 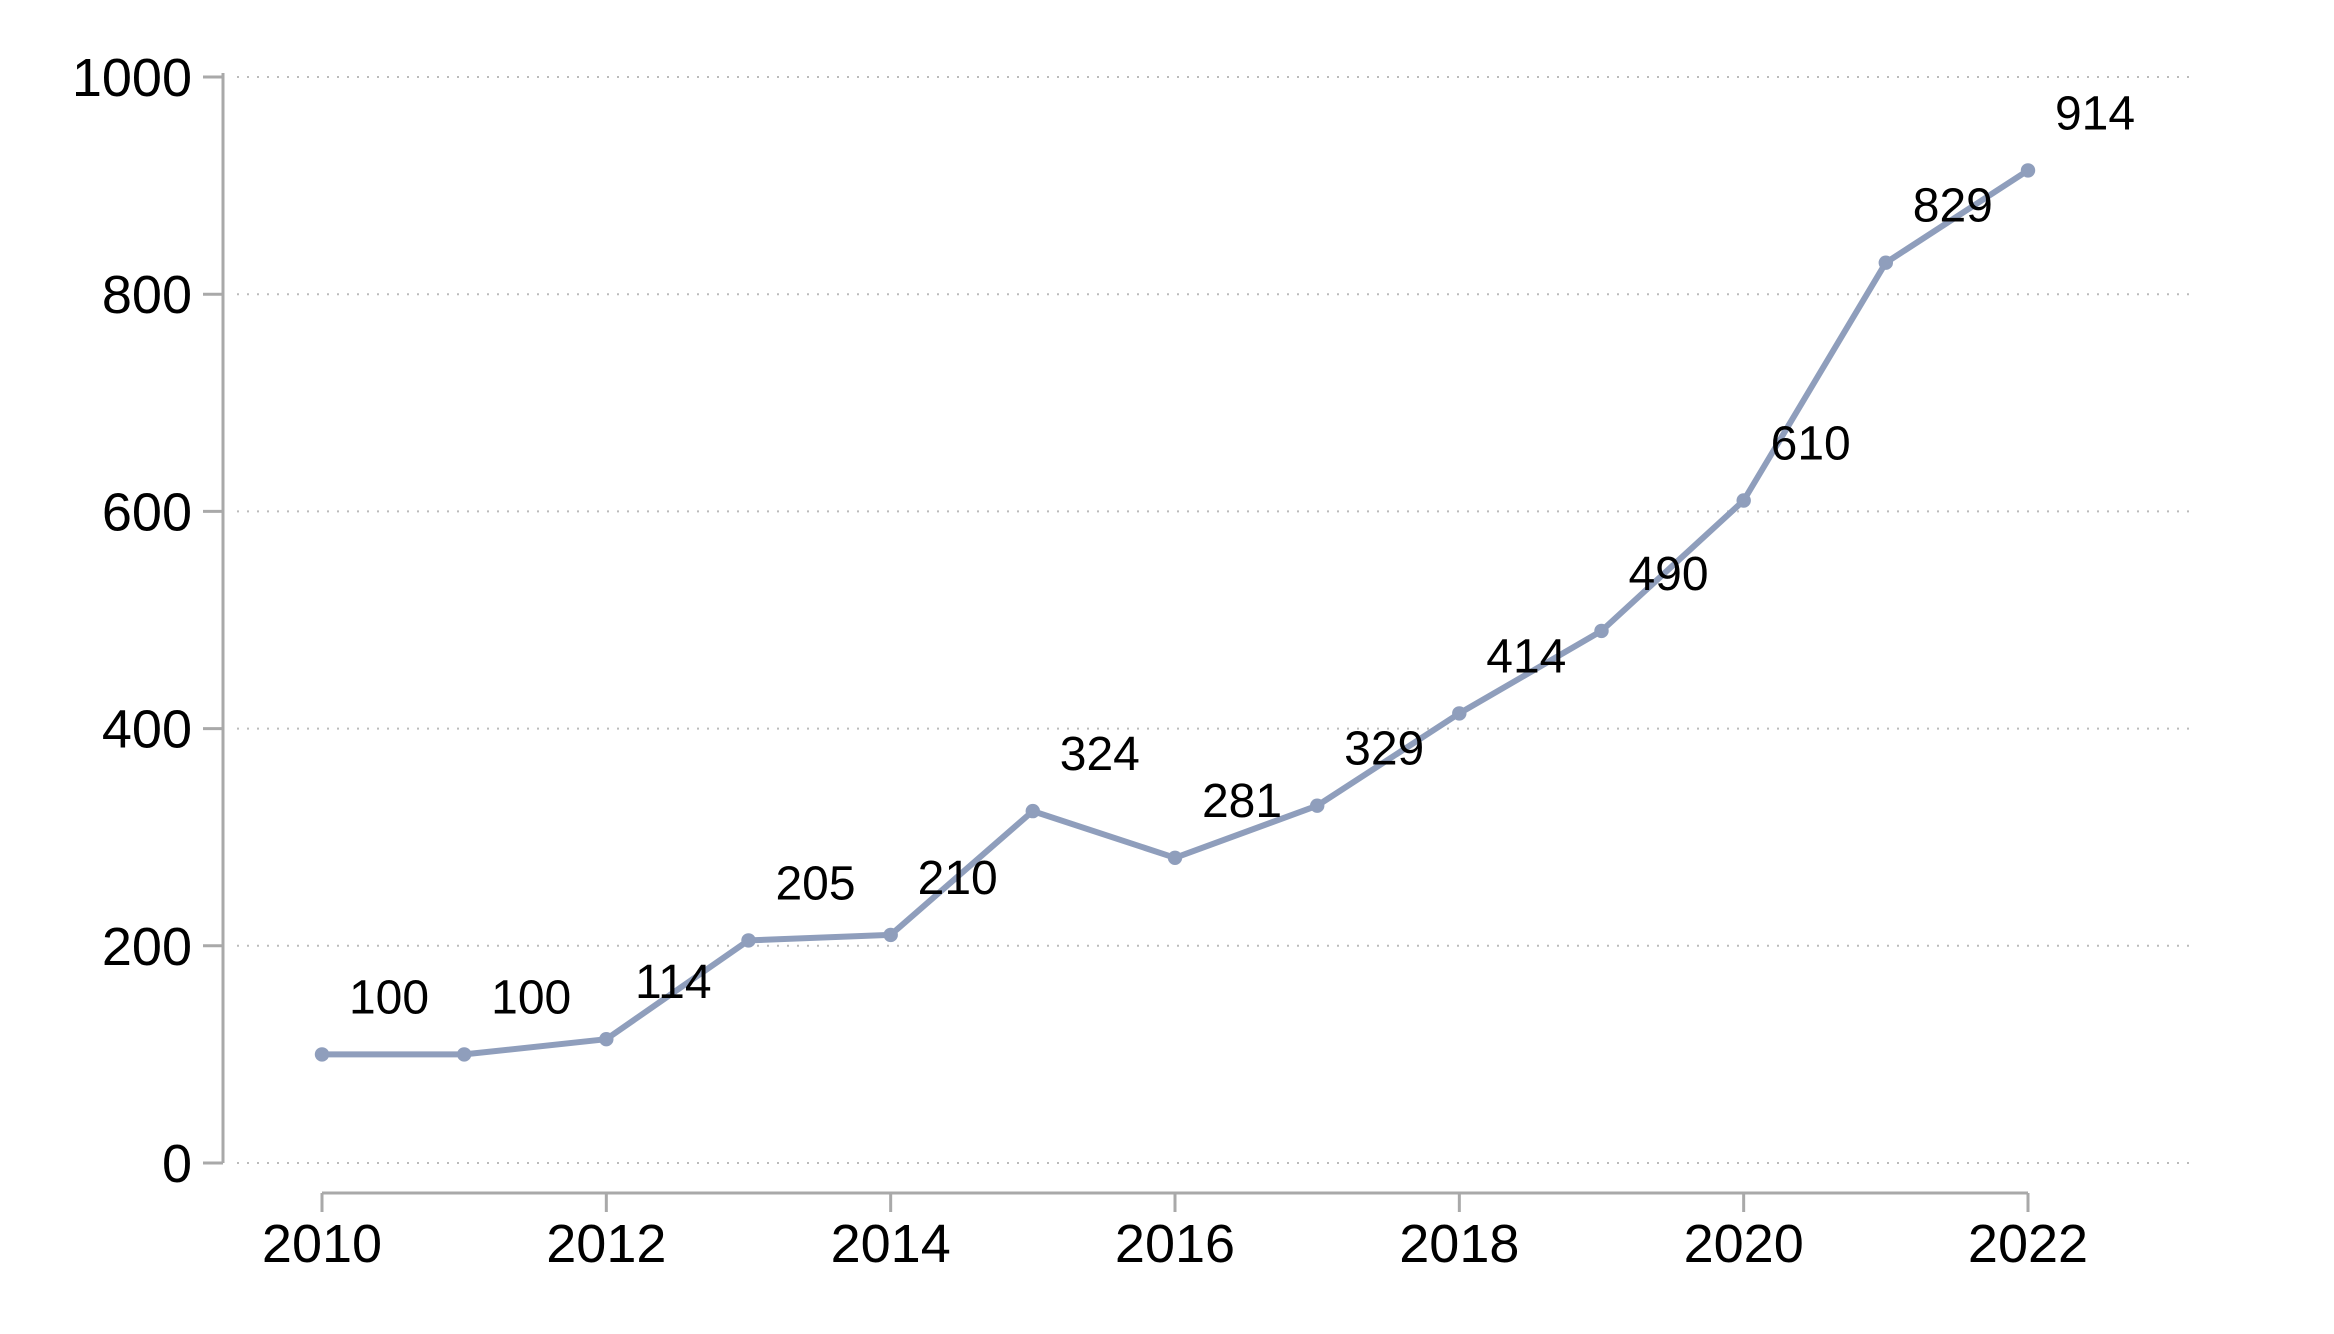 I want to click on y-axis-tick-label: 1000, so click(x=132, y=78).